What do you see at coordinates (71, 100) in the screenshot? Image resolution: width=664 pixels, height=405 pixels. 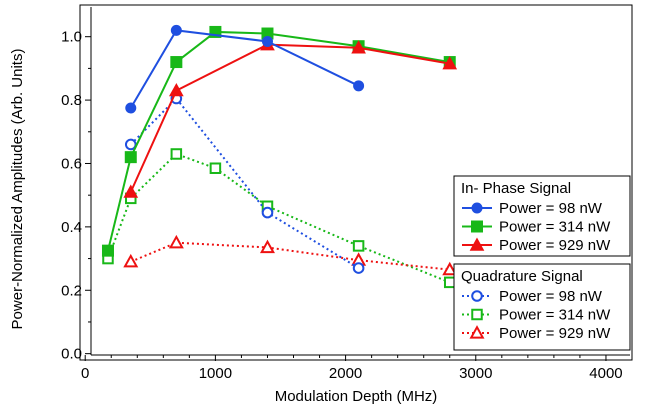 I see `y-tick-label: 0.8` at bounding box center [71, 100].